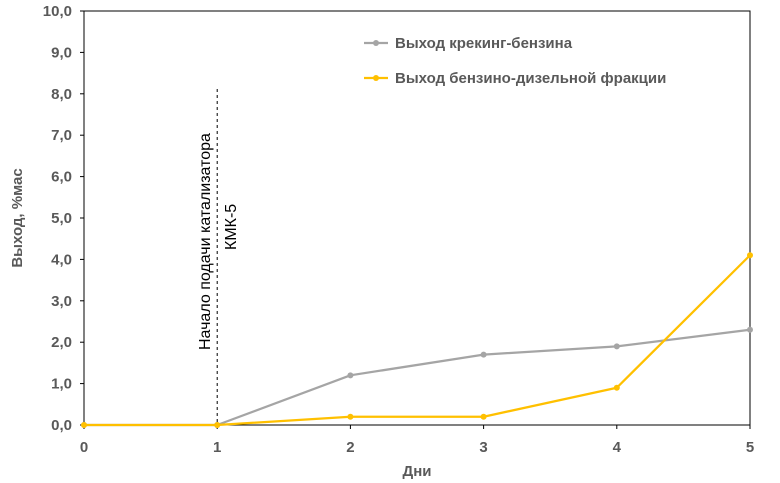  I want to click on y-axis-ticks: 0,0 1,0 2,0 3,0 4,0 5,0 6,0 7,0 8,0 9,0 10,0, so click(63, 218).